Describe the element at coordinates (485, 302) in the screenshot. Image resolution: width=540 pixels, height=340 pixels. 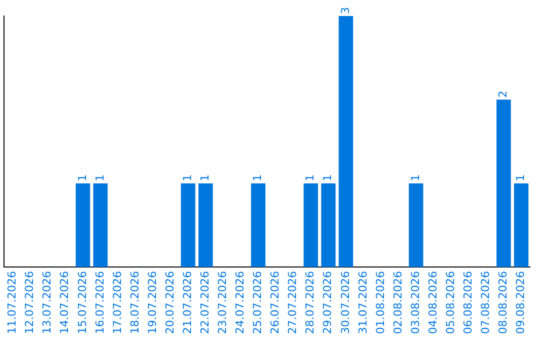
I see `x-tick-label: 07.08.2026` at that location.